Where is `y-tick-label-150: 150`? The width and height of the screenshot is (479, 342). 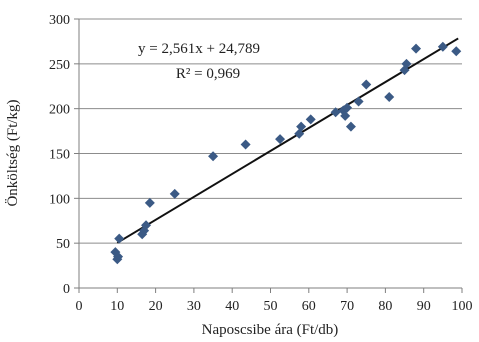 y-tick-label-150: 150 is located at coordinates (59, 155).